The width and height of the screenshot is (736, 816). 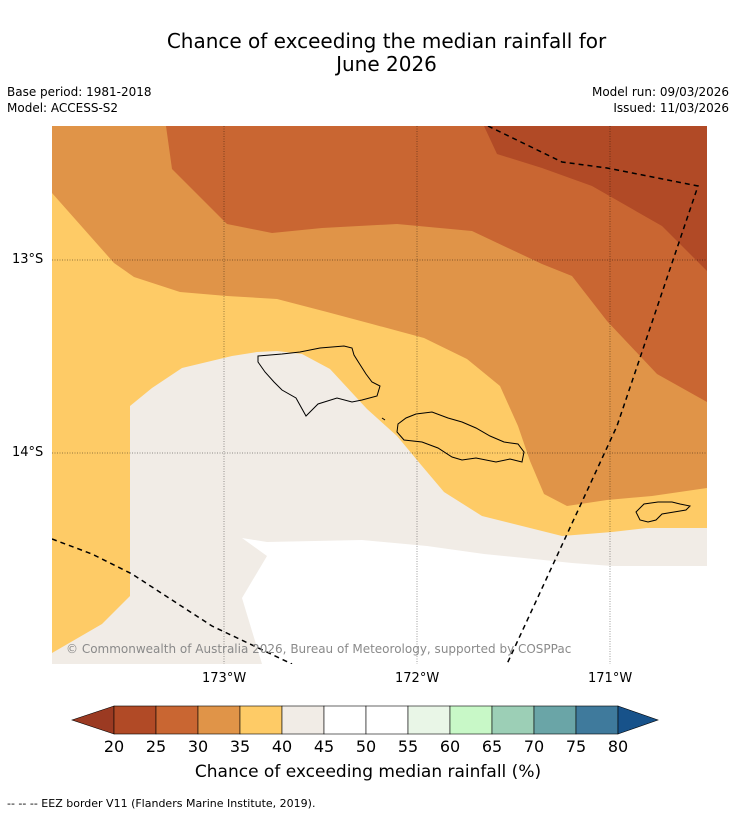 What do you see at coordinates (408, 746) in the screenshot?
I see `colorbar-tick-label: 55` at bounding box center [408, 746].